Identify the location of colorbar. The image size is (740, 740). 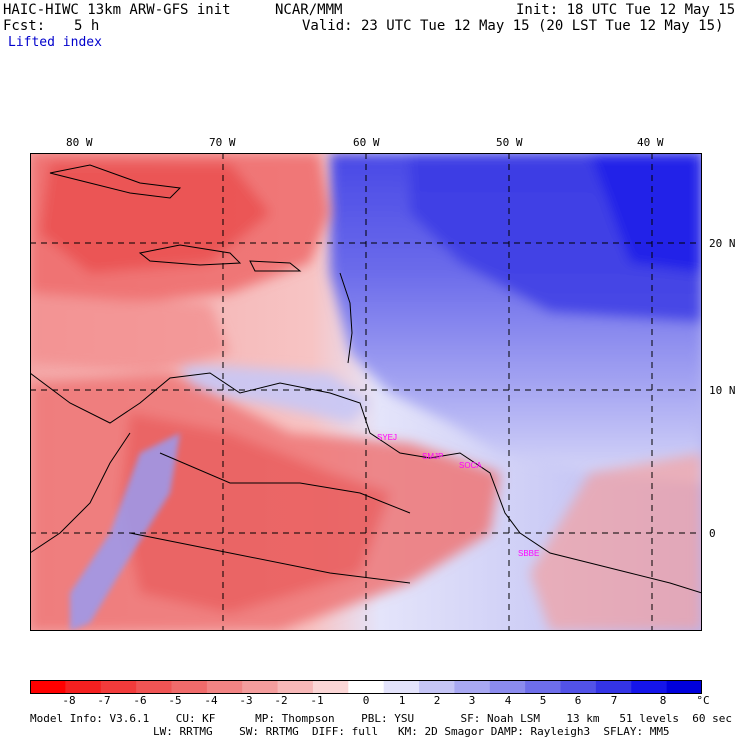
(366, 687).